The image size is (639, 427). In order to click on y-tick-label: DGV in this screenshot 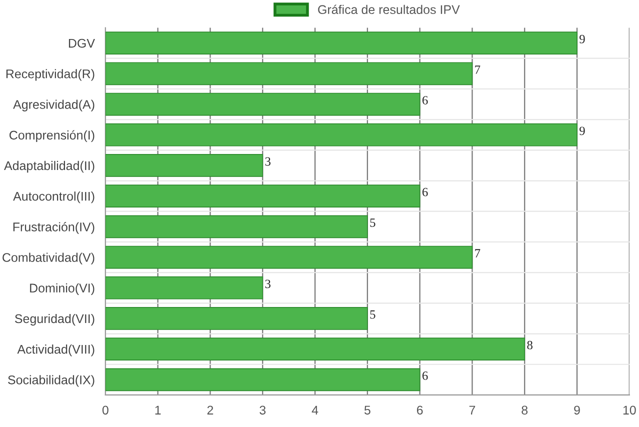, I will do `click(81, 43)`.